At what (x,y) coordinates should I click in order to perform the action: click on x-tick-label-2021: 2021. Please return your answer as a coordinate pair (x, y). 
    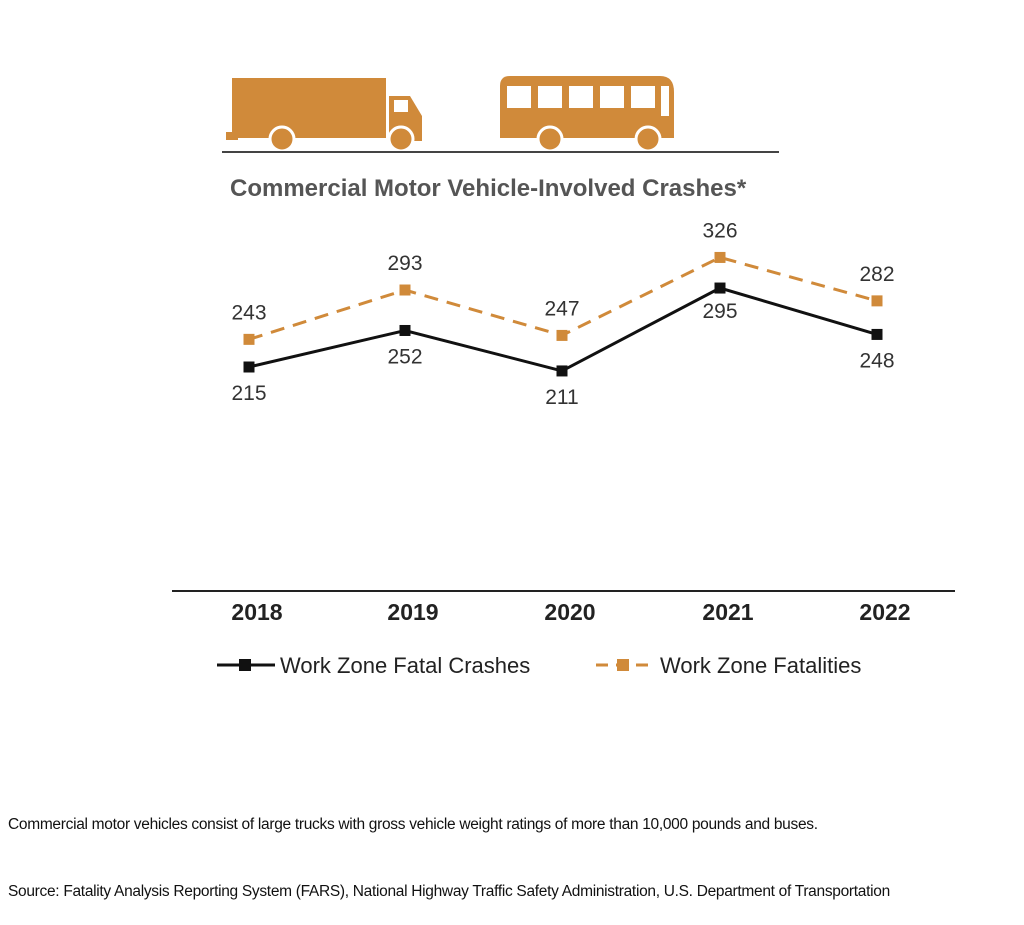
    Looking at the image, I should click on (727, 612).